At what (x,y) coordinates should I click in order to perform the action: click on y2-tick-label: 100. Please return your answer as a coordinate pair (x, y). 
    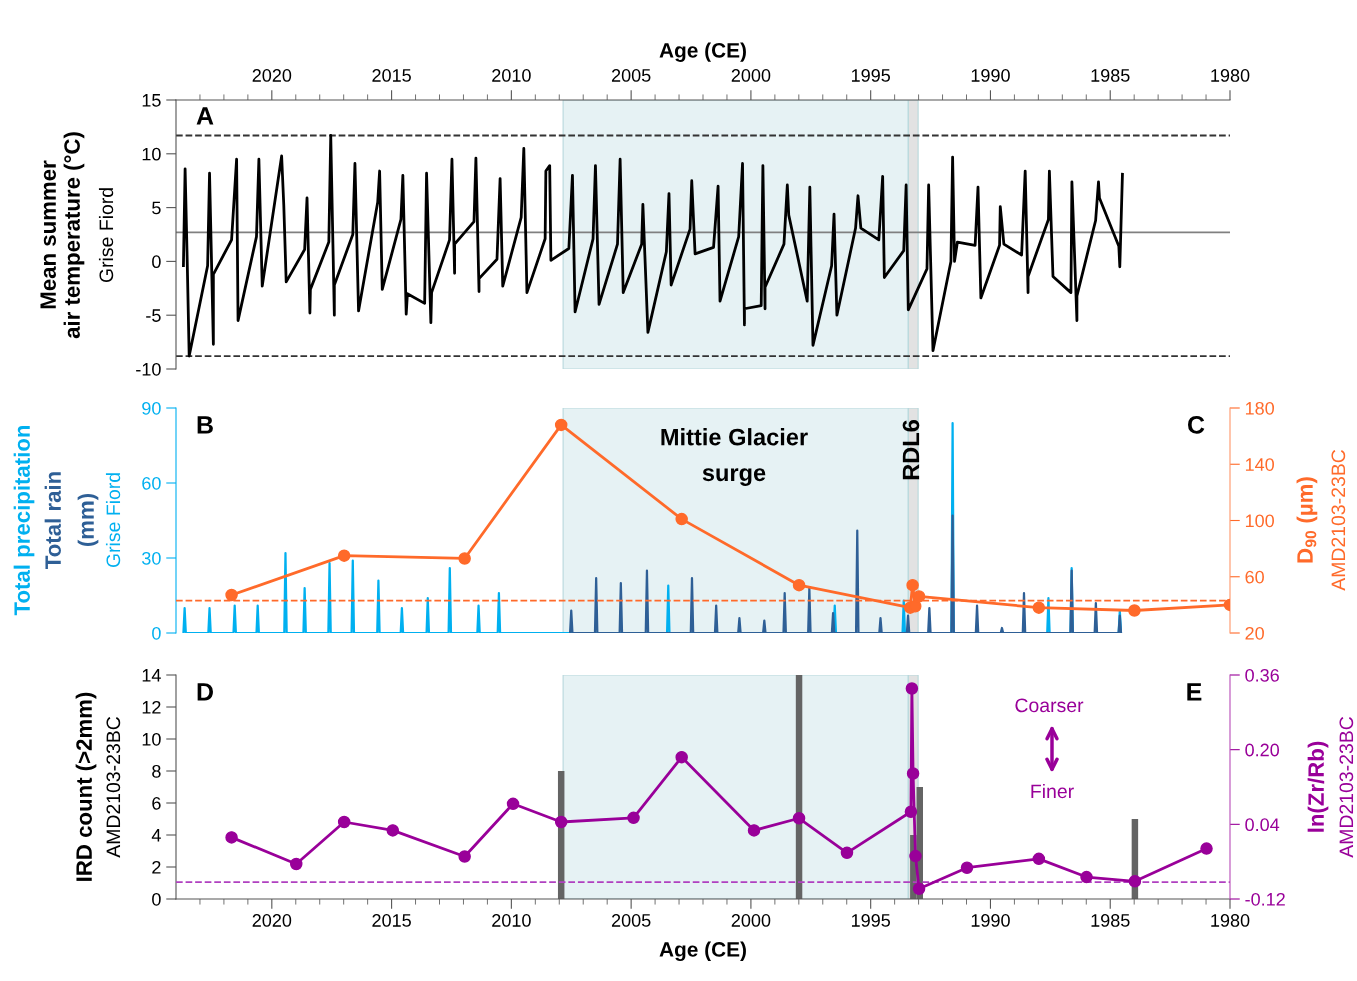
    Looking at the image, I should click on (1259, 521).